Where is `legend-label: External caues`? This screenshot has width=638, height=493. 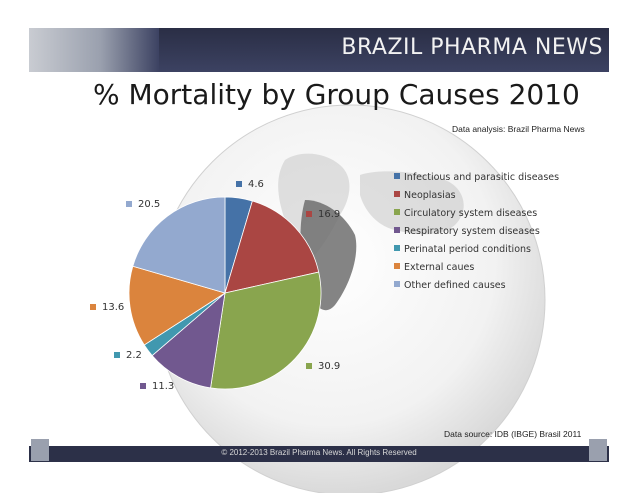 legend-label: External caues is located at coordinates (439, 267).